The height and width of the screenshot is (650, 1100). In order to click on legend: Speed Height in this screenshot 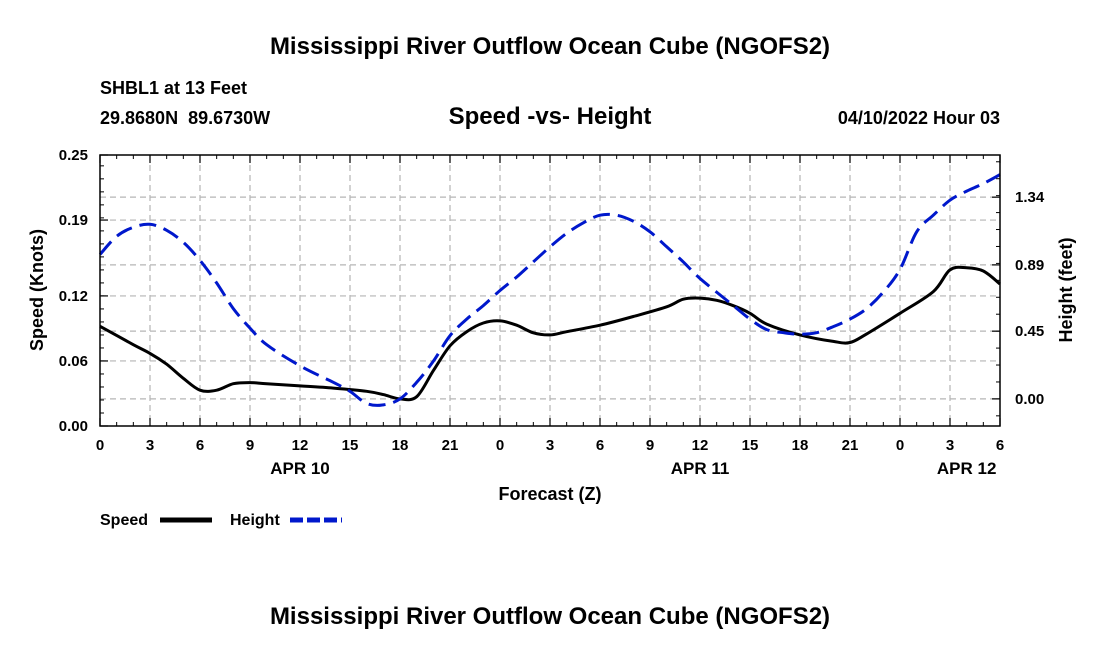, I will do `click(221, 520)`.